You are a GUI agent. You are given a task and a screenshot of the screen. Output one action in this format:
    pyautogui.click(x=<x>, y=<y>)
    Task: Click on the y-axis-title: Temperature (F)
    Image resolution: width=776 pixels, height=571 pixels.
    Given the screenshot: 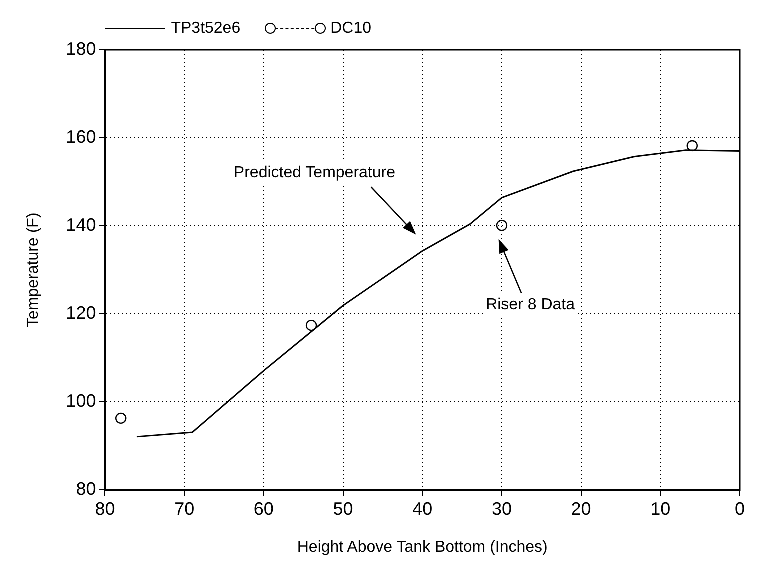 What is the action you would take?
    pyautogui.click(x=33, y=270)
    